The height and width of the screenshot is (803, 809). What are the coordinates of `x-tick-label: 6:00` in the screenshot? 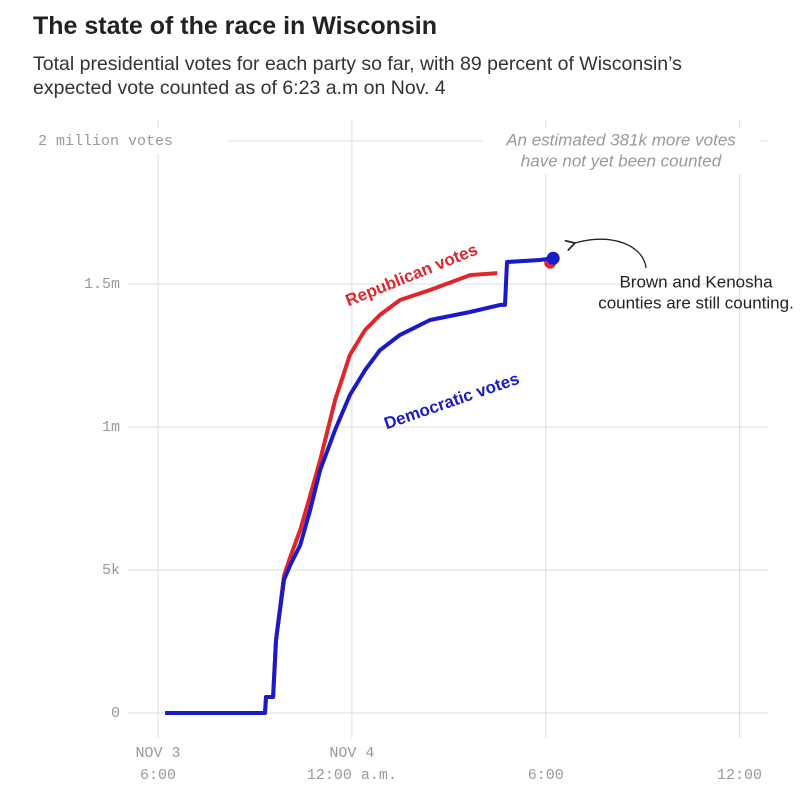 It's located at (545, 775).